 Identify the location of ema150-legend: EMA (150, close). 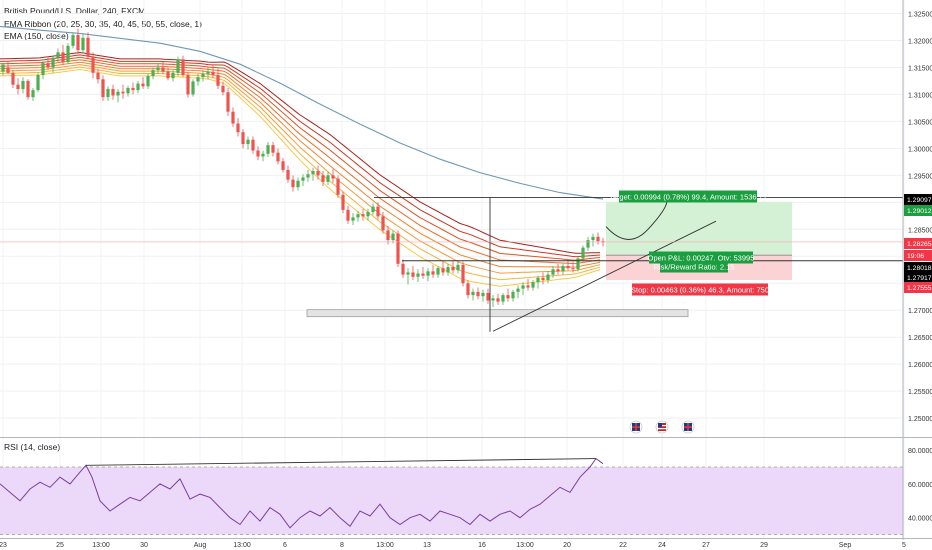
(36, 36).